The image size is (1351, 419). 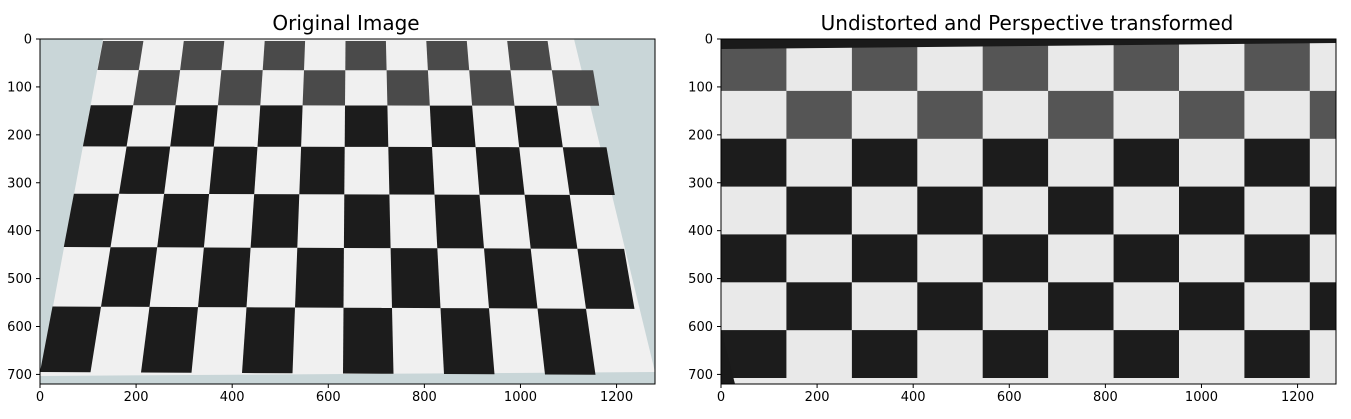 I want to click on panel-title-transformed: Undistorted and Perspective transformed, so click(x=1027, y=23).